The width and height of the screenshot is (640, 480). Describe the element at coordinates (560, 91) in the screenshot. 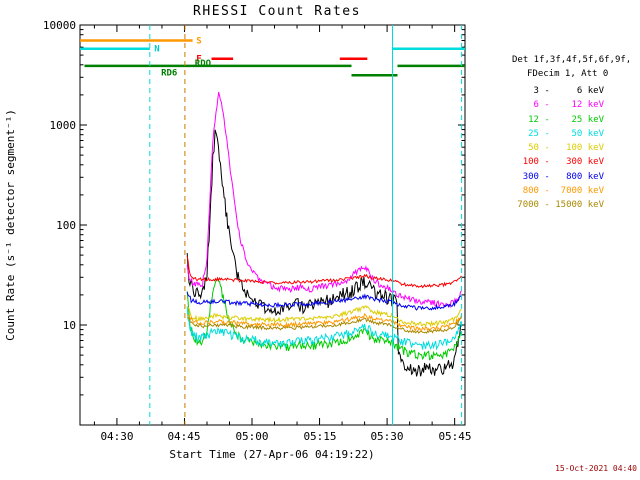

I see `legend-entry: 3 - 6 keV` at that location.